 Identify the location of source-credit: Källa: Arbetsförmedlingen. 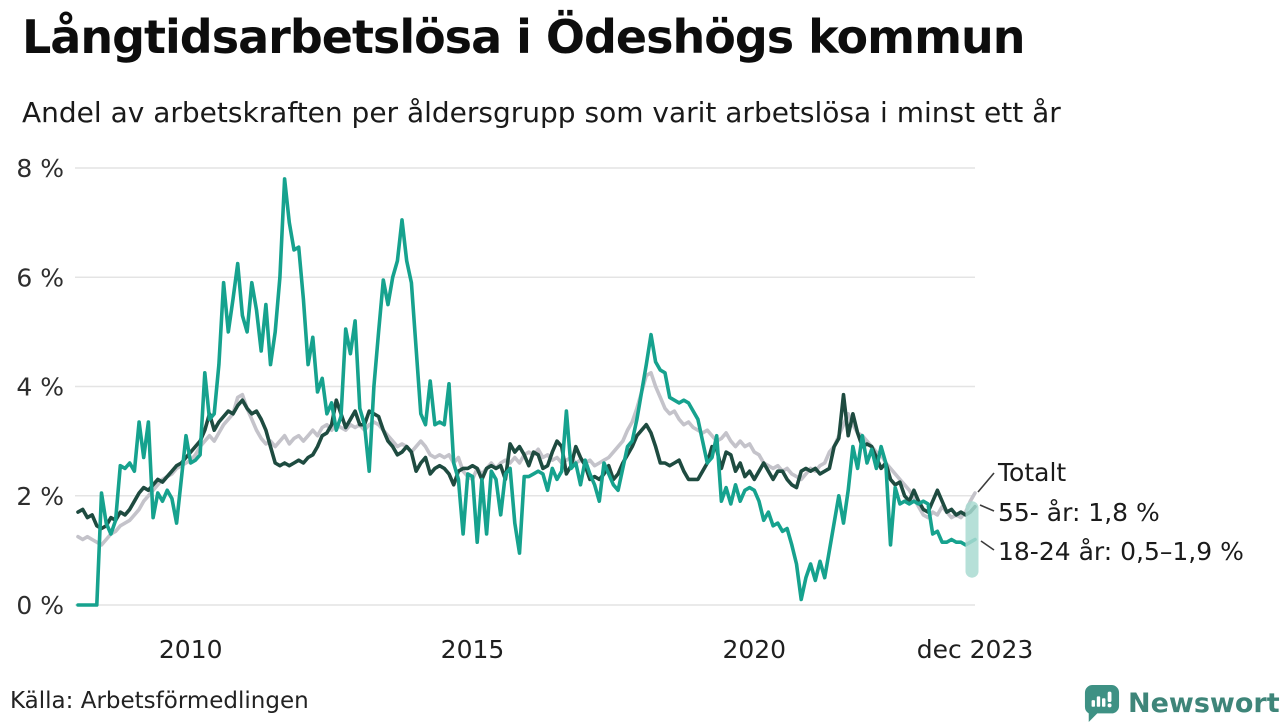
(159, 701).